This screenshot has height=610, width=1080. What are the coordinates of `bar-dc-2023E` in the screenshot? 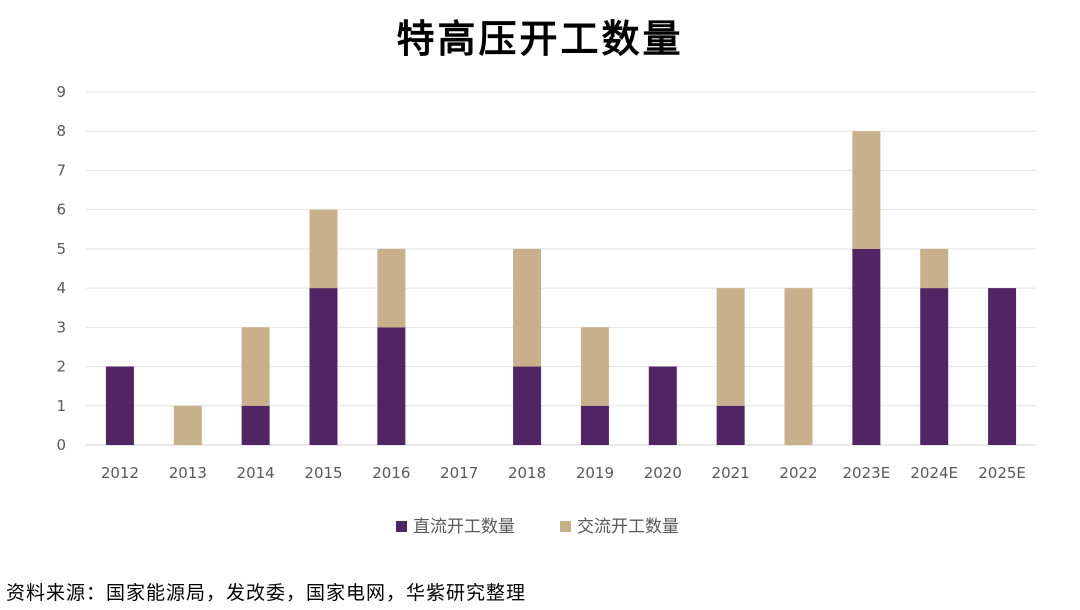 It's located at (866, 346).